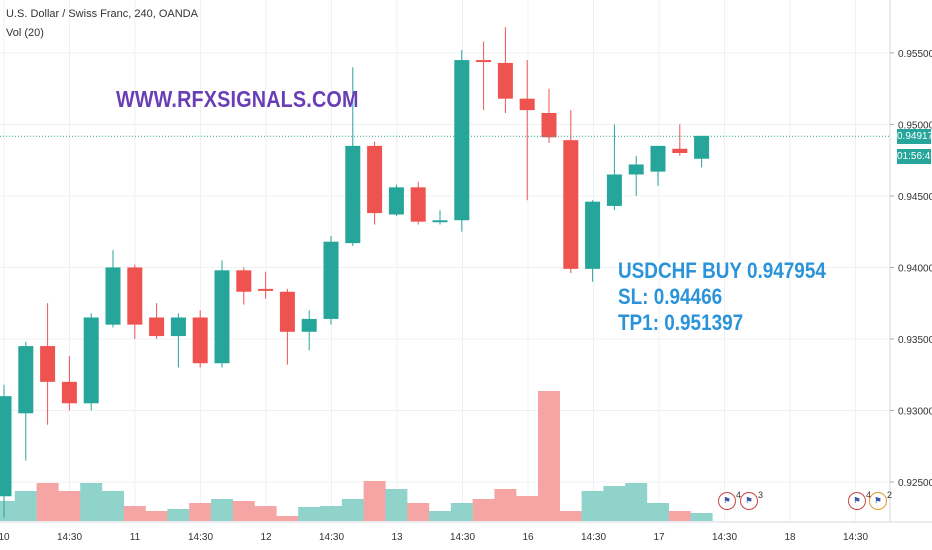 Image resolution: width=932 pixels, height=550 pixels. Describe the element at coordinates (237, 99) in the screenshot. I see `watermark-text: WWW.RFXSIGNALS.COM` at that location.